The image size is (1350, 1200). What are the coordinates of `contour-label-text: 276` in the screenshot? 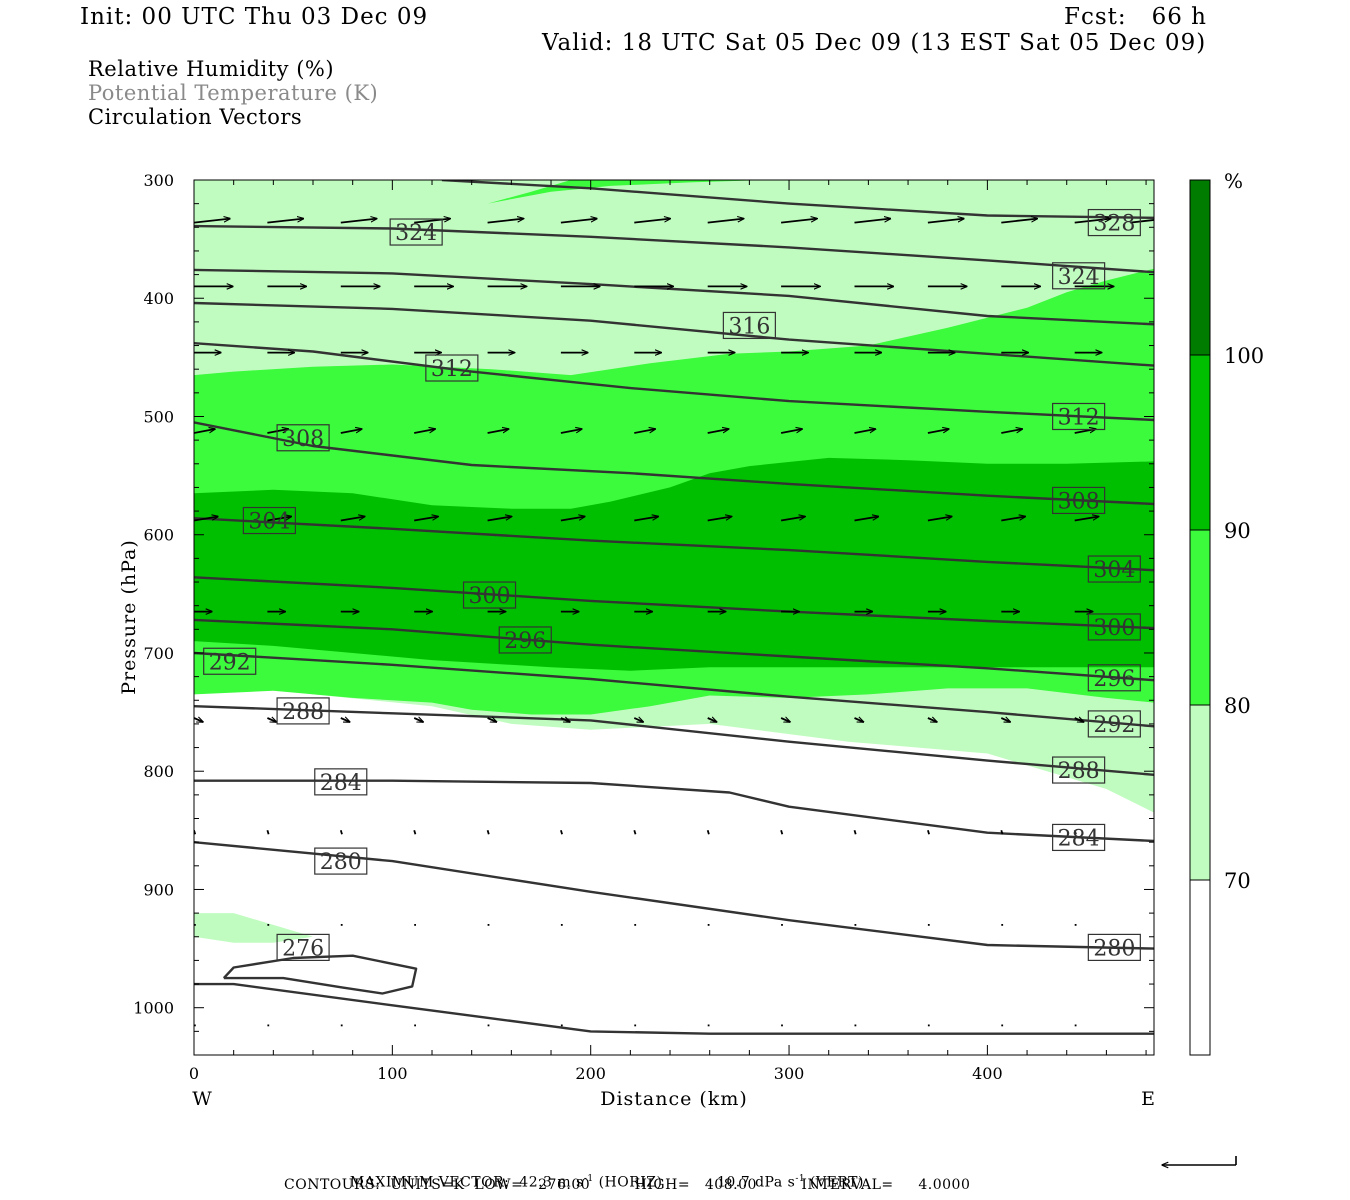 It's located at (303, 948).